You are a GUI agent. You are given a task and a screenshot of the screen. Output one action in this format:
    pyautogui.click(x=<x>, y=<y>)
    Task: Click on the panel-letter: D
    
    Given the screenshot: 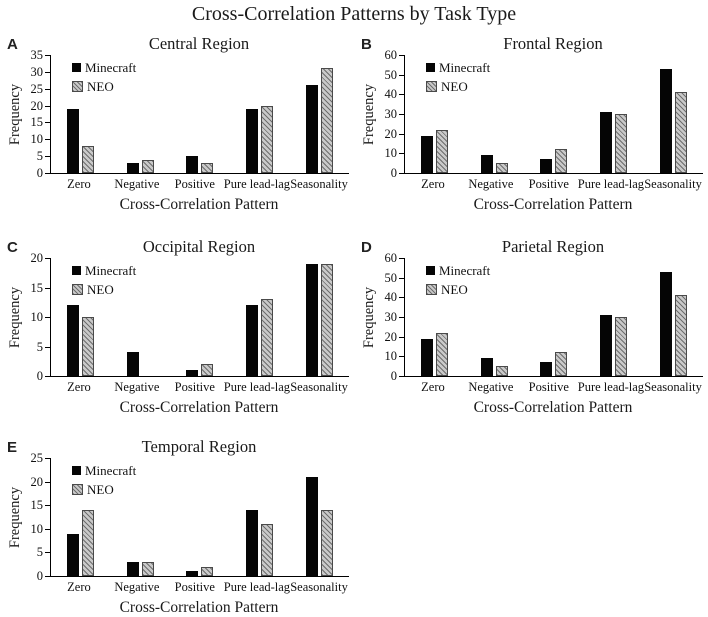 What is the action you would take?
    pyautogui.click(x=366, y=247)
    